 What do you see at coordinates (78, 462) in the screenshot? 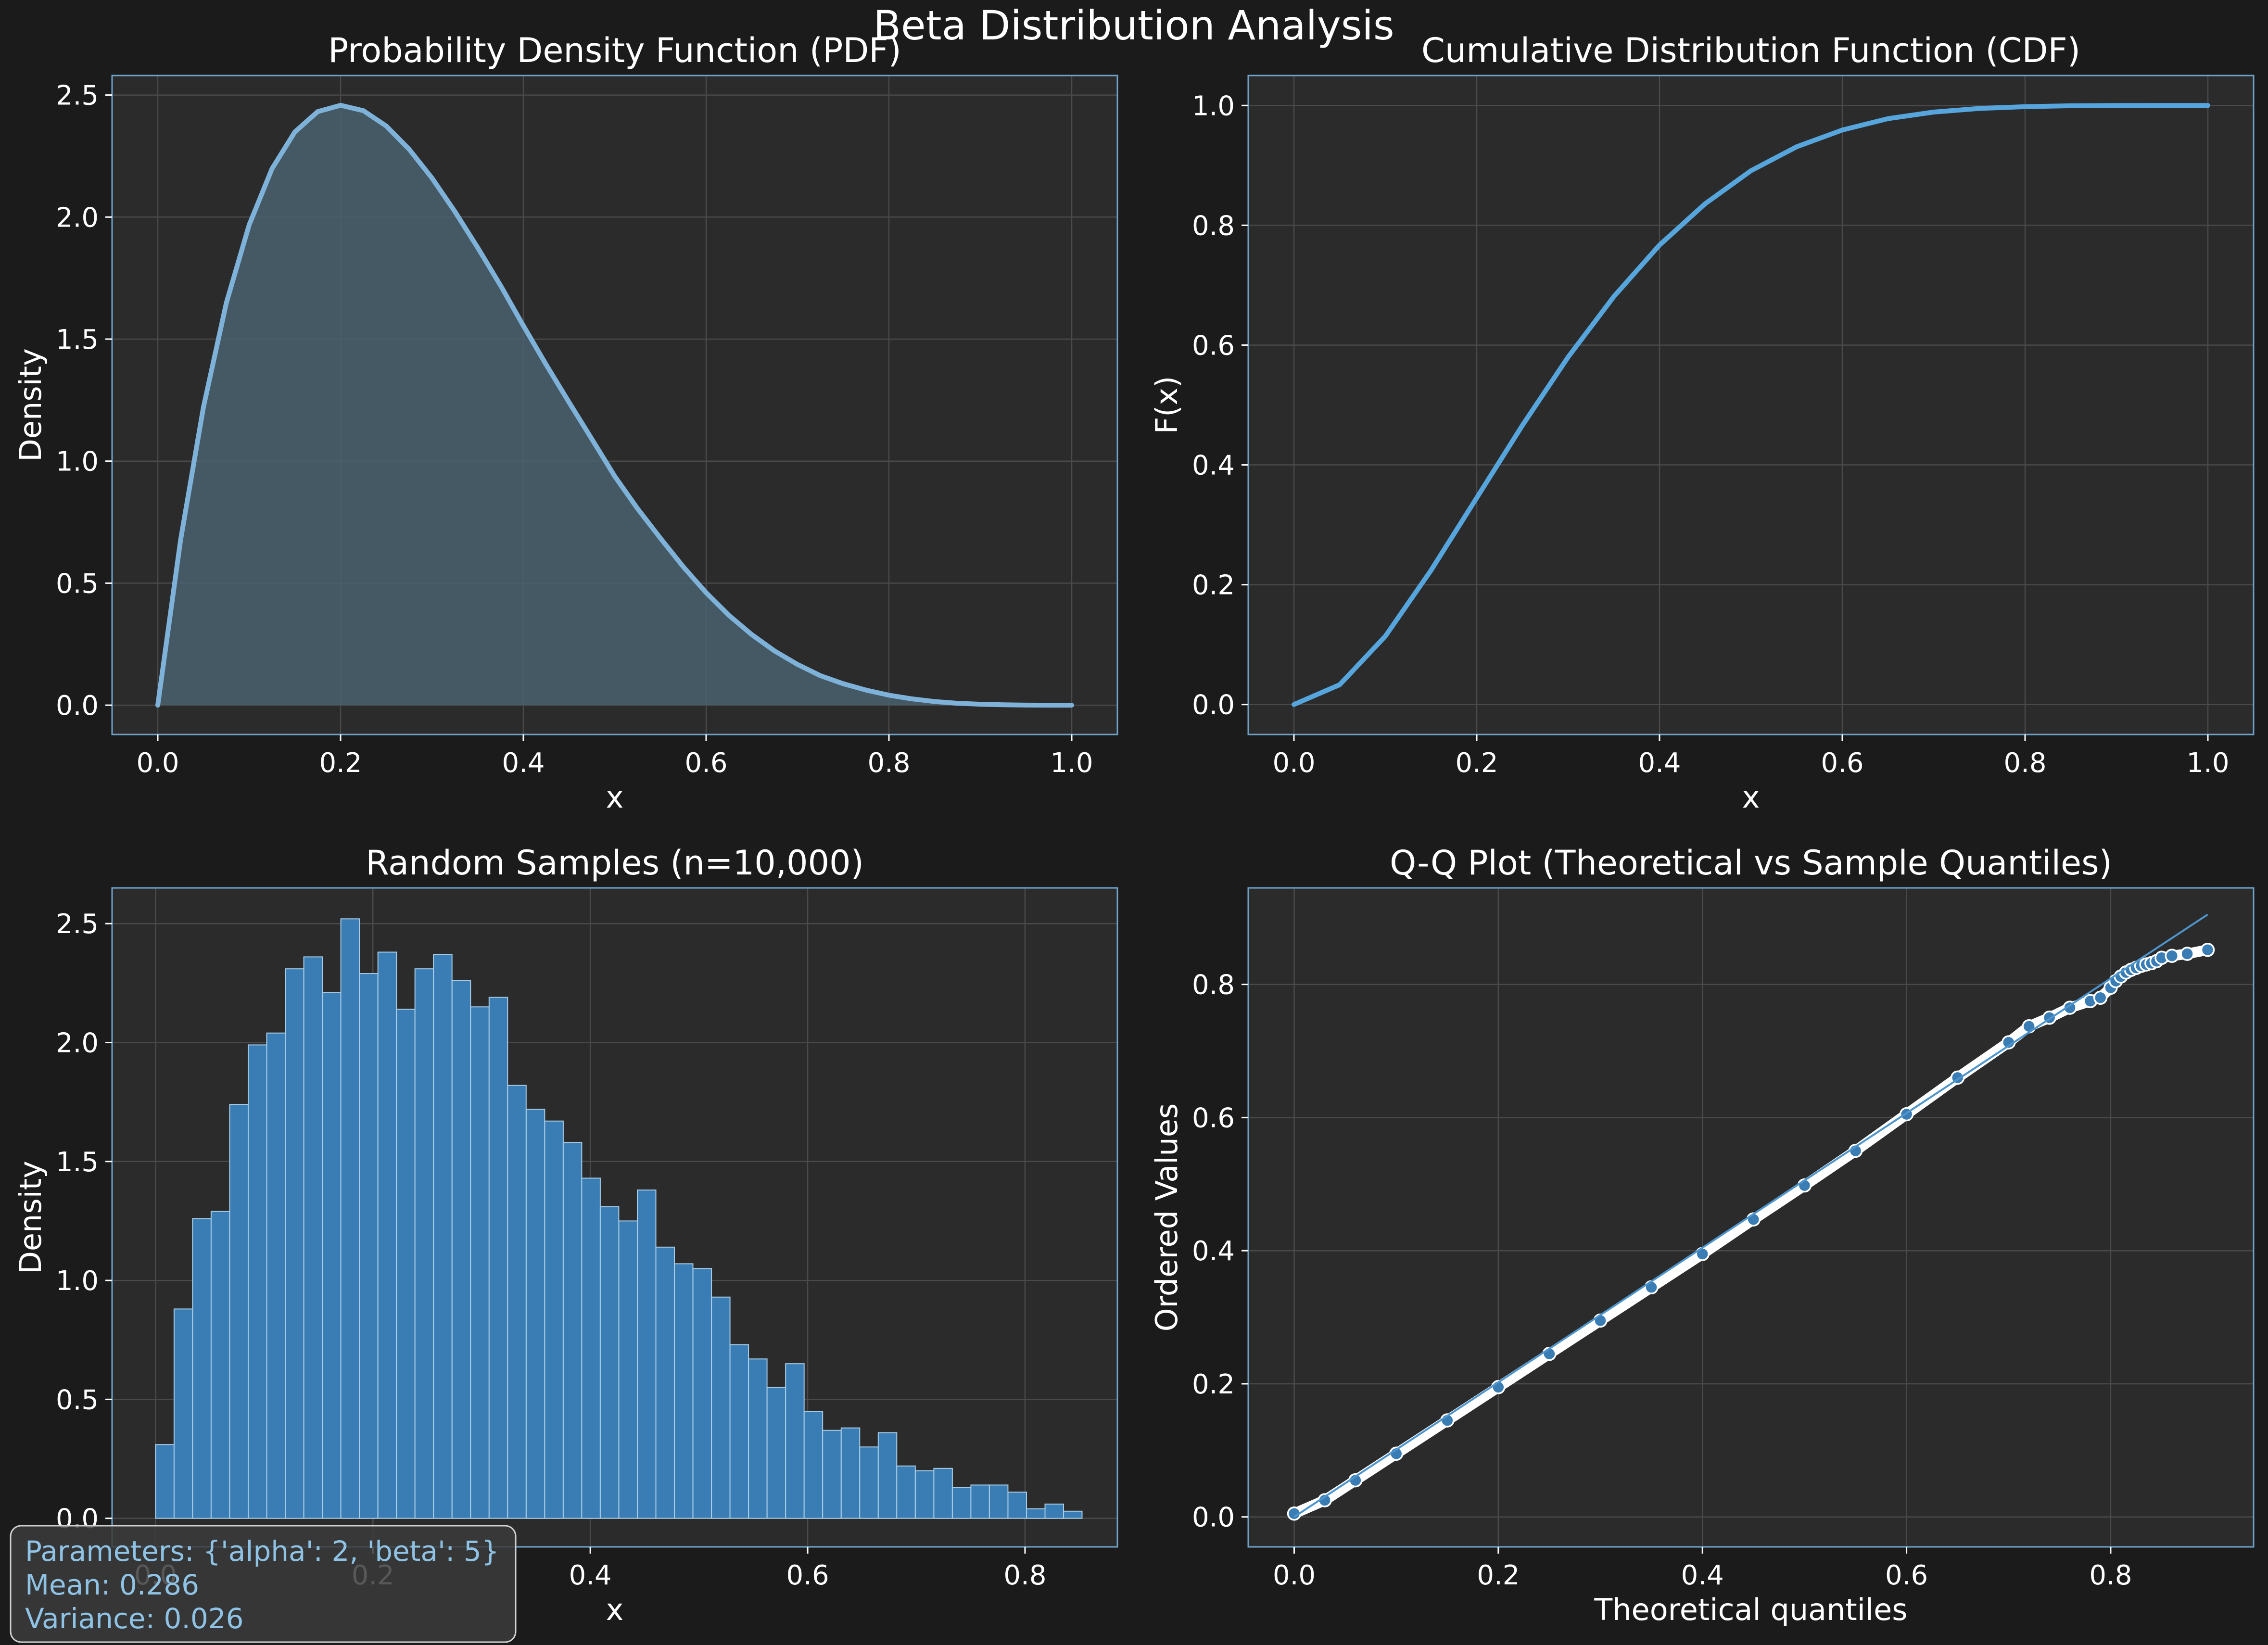
I see `pdf-ytick-label-2: 1.0` at bounding box center [78, 462].